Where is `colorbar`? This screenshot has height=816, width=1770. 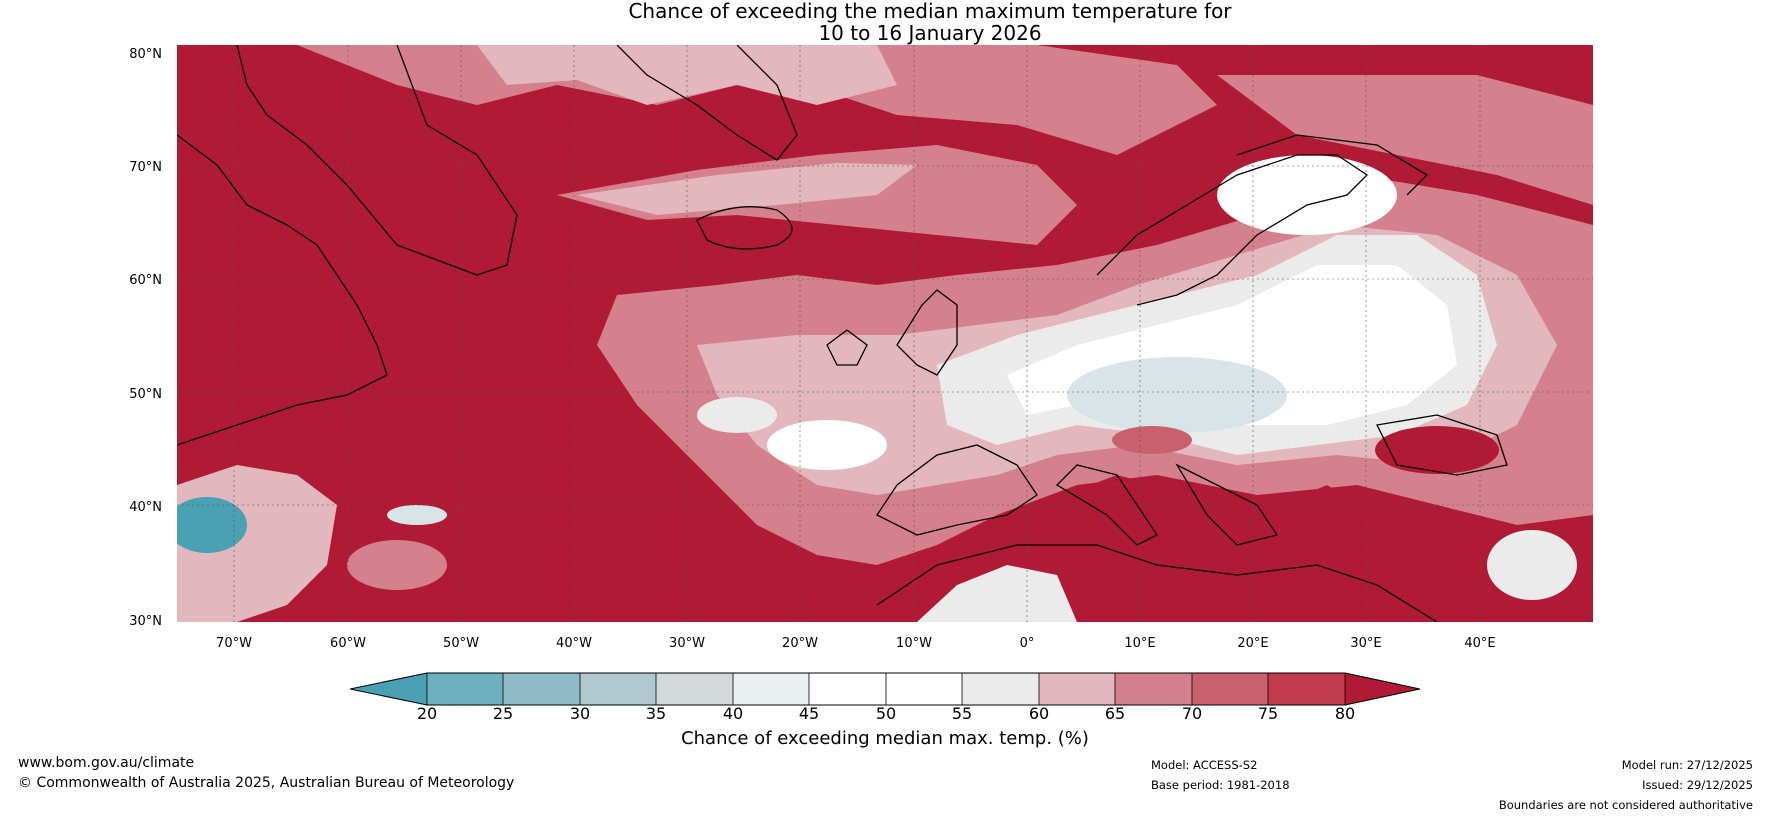 colorbar is located at coordinates (885, 689).